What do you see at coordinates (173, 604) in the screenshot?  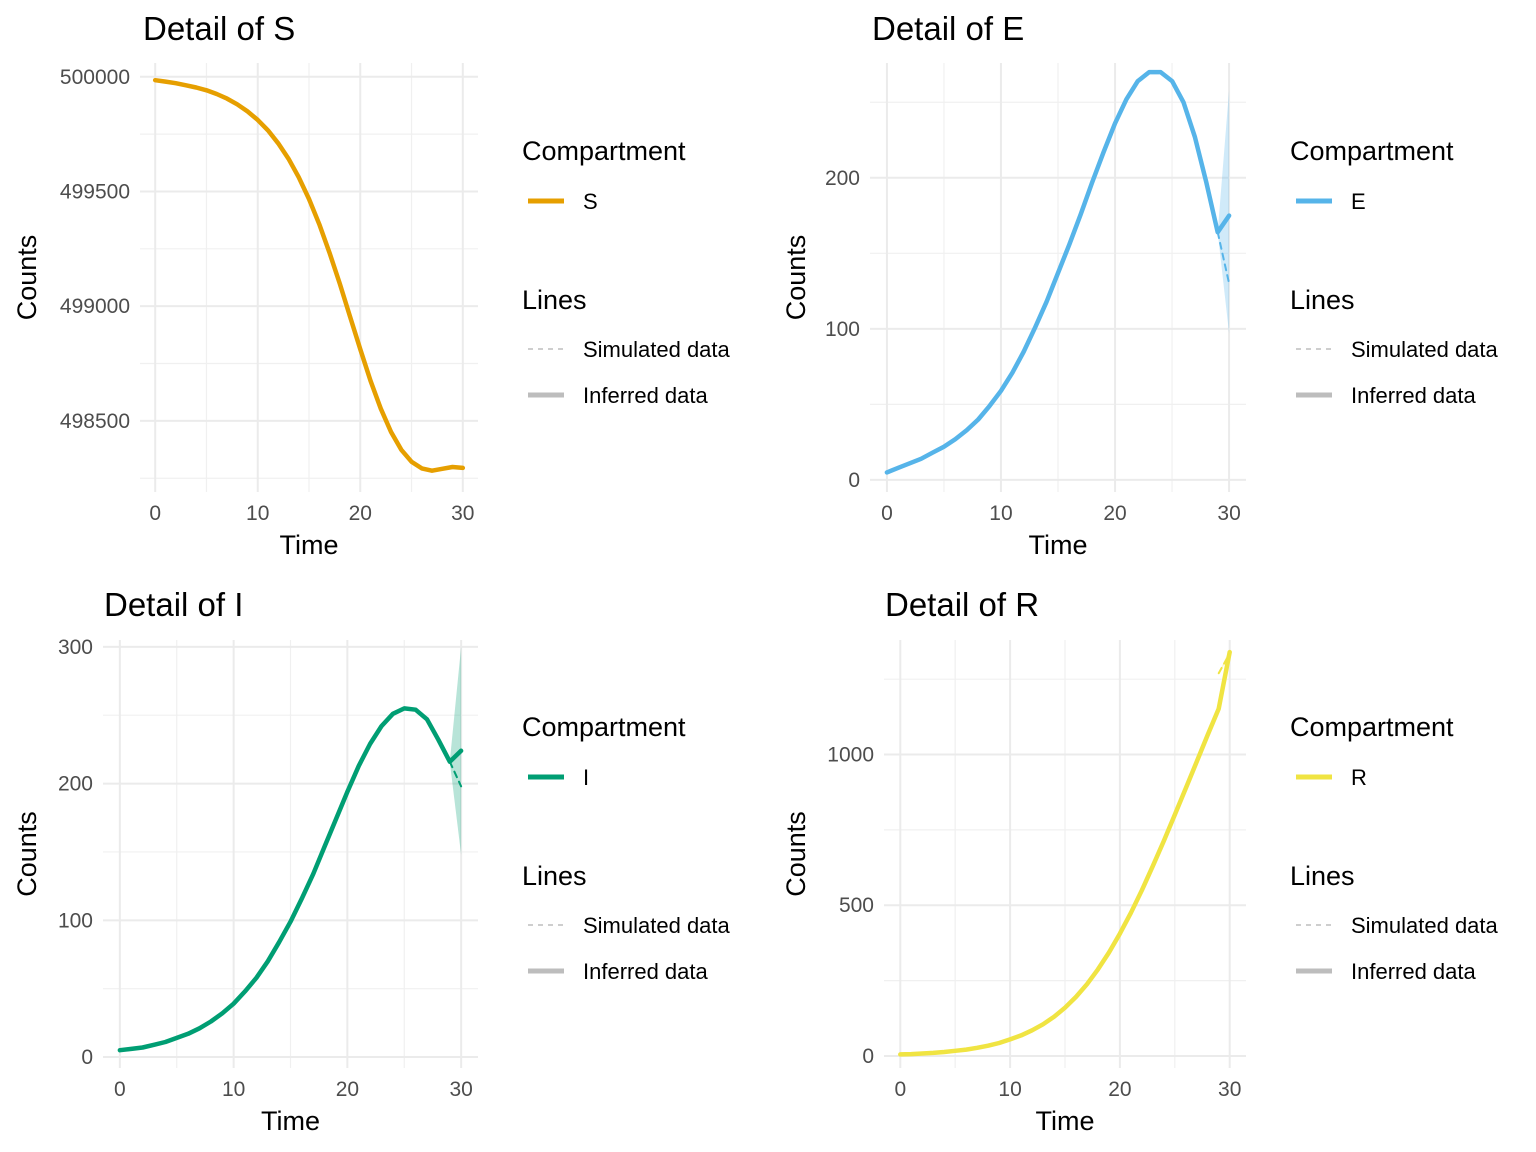 I see `panel-title: Detail of I` at bounding box center [173, 604].